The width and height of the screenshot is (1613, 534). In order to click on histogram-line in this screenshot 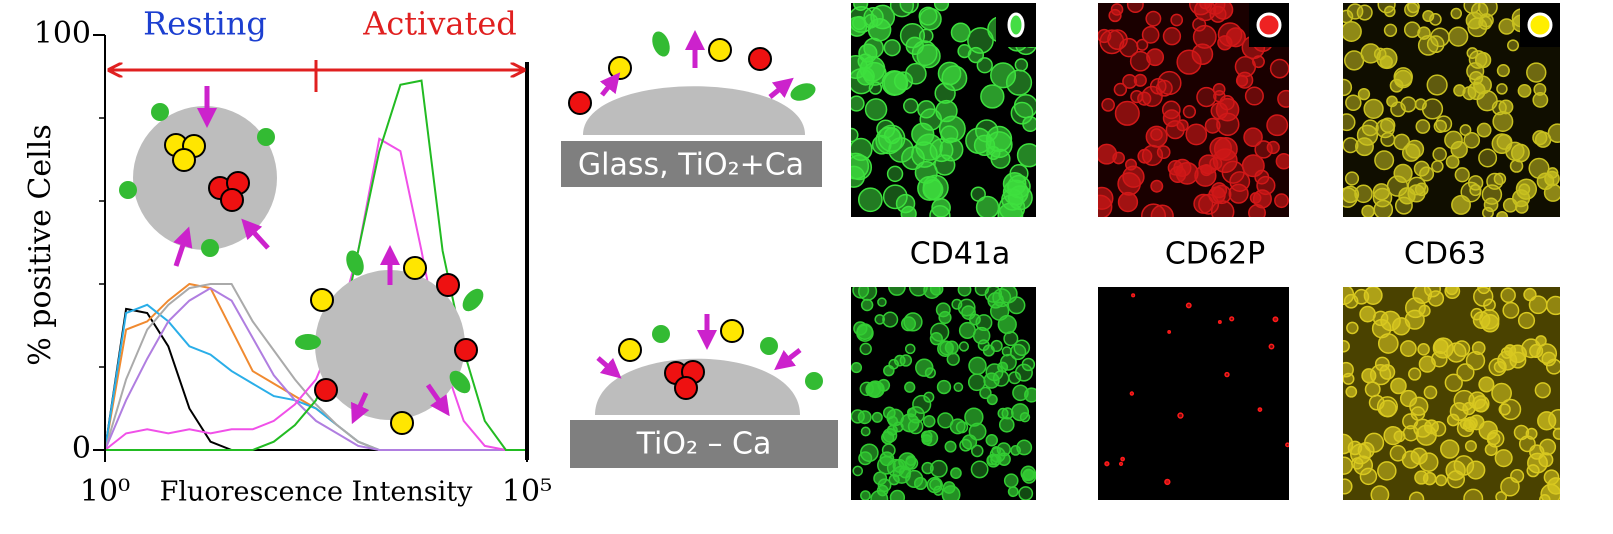, I will do `click(315, 368)`.